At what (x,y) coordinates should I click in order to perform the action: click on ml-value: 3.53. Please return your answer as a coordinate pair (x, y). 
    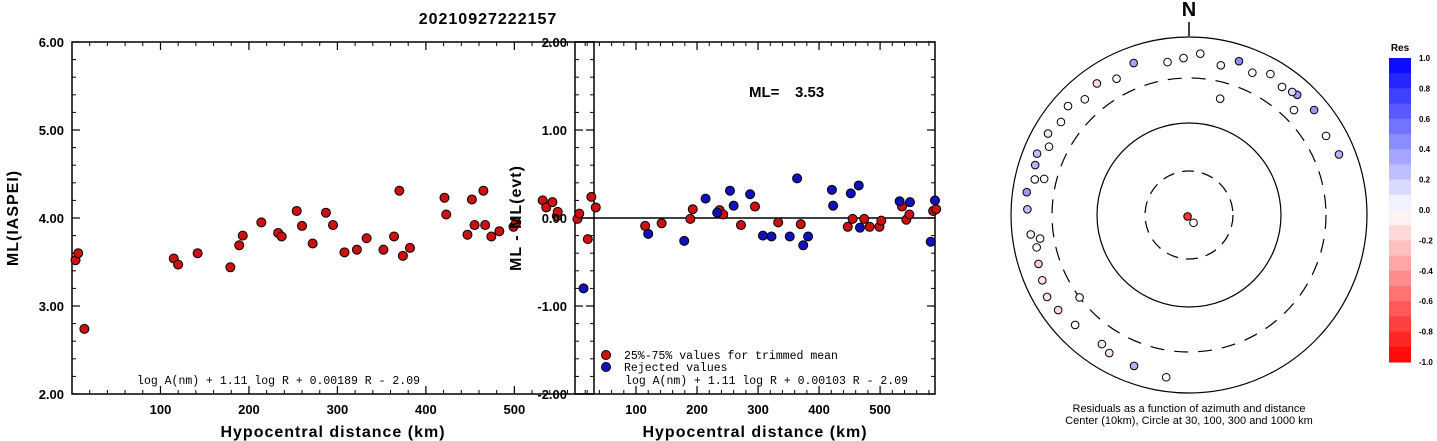
    Looking at the image, I should click on (809, 92).